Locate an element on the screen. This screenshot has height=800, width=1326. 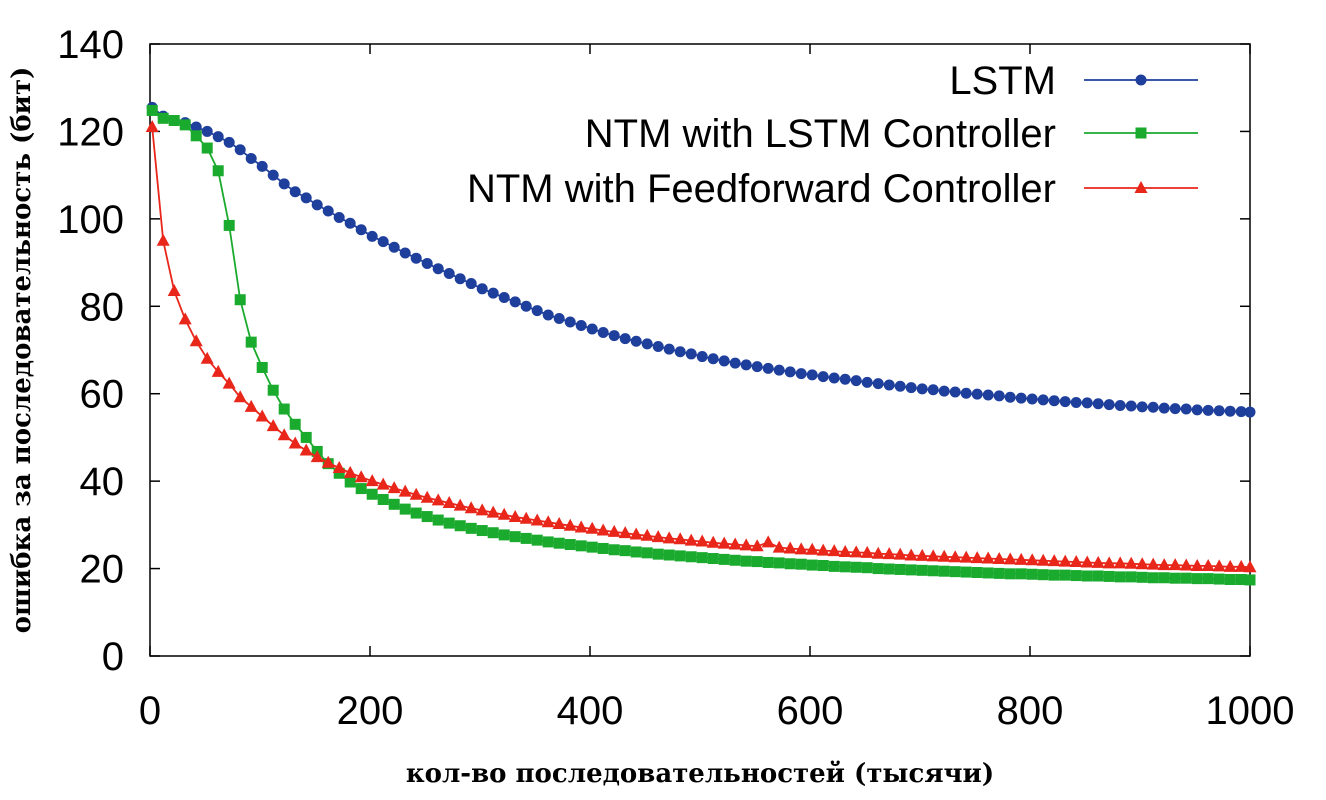
x-axis-title: кол-во последовательностей (тысячи) is located at coordinates (700, 774).